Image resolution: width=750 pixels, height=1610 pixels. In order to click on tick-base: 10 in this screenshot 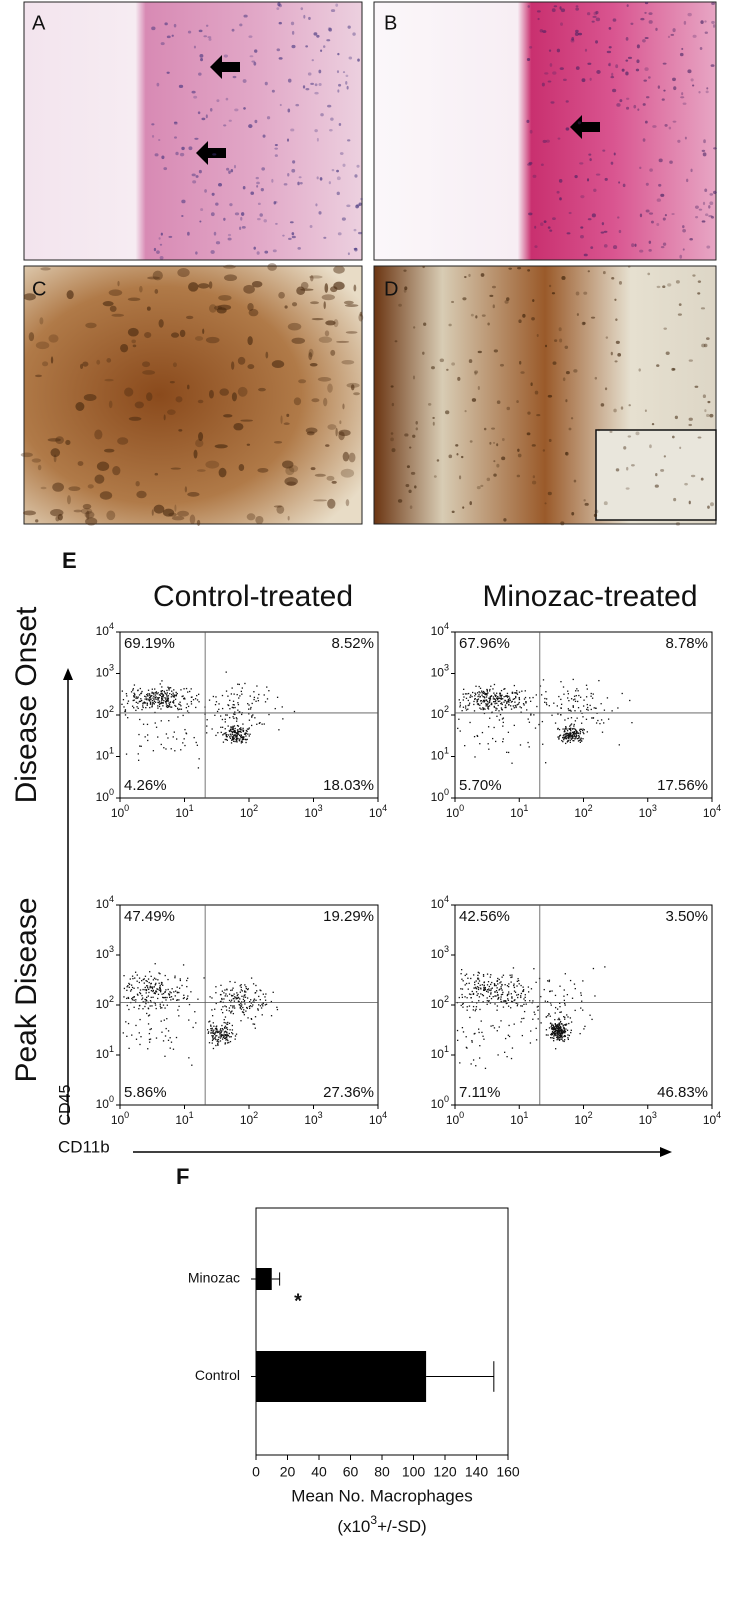, I will do `click(103, 1104)`.